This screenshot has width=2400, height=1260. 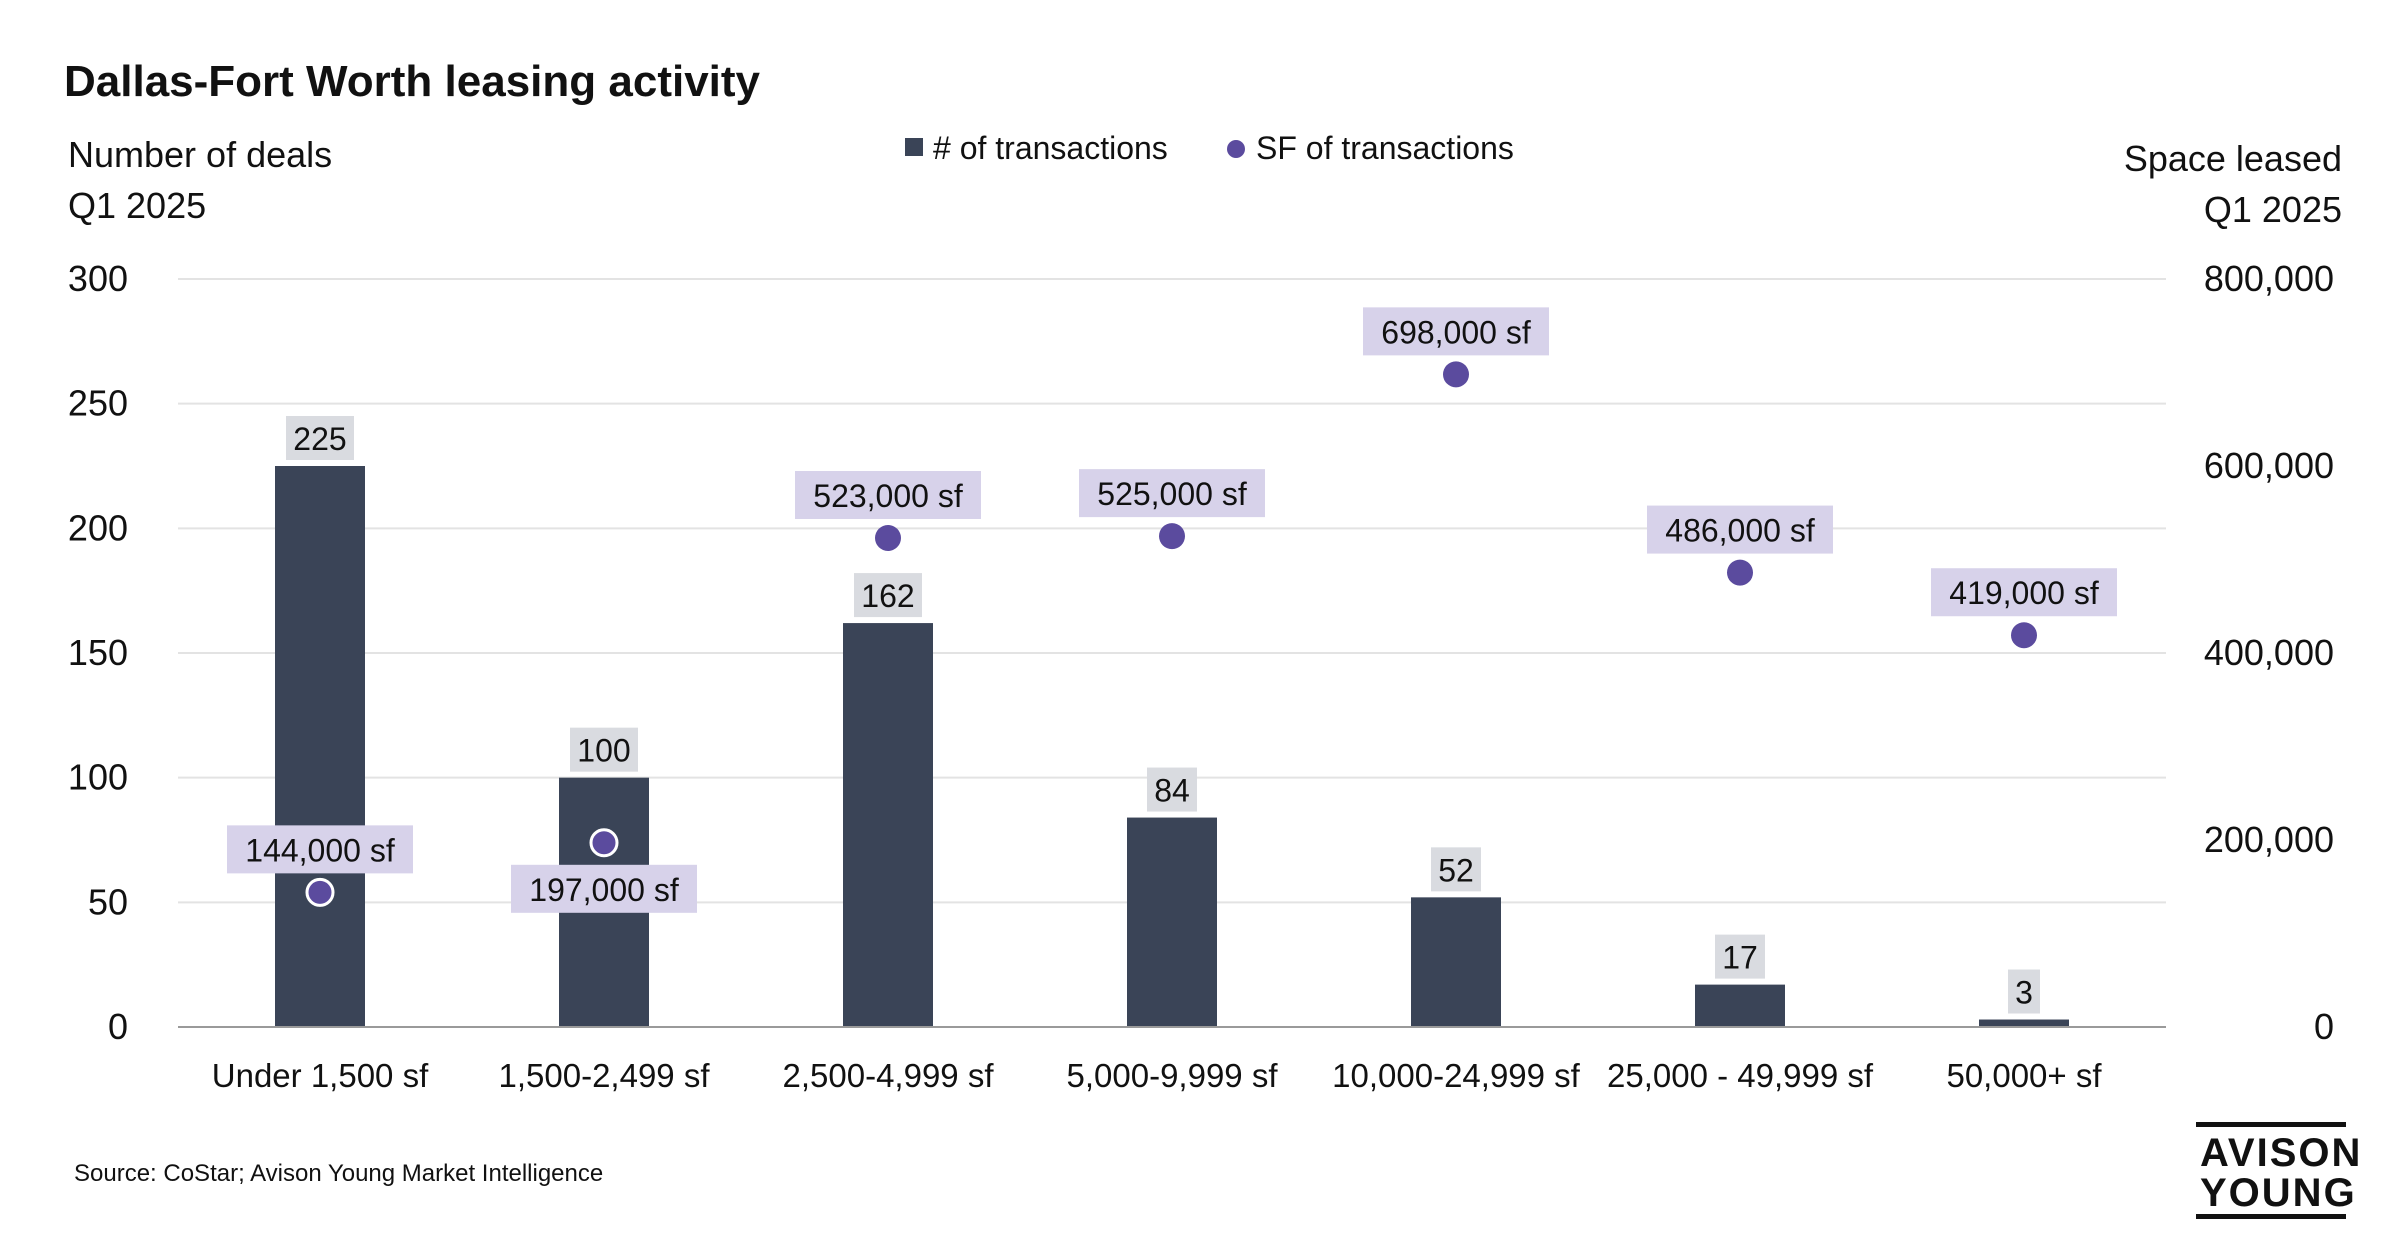 I want to click on left-axis-title: Number of deals, so click(x=200, y=154).